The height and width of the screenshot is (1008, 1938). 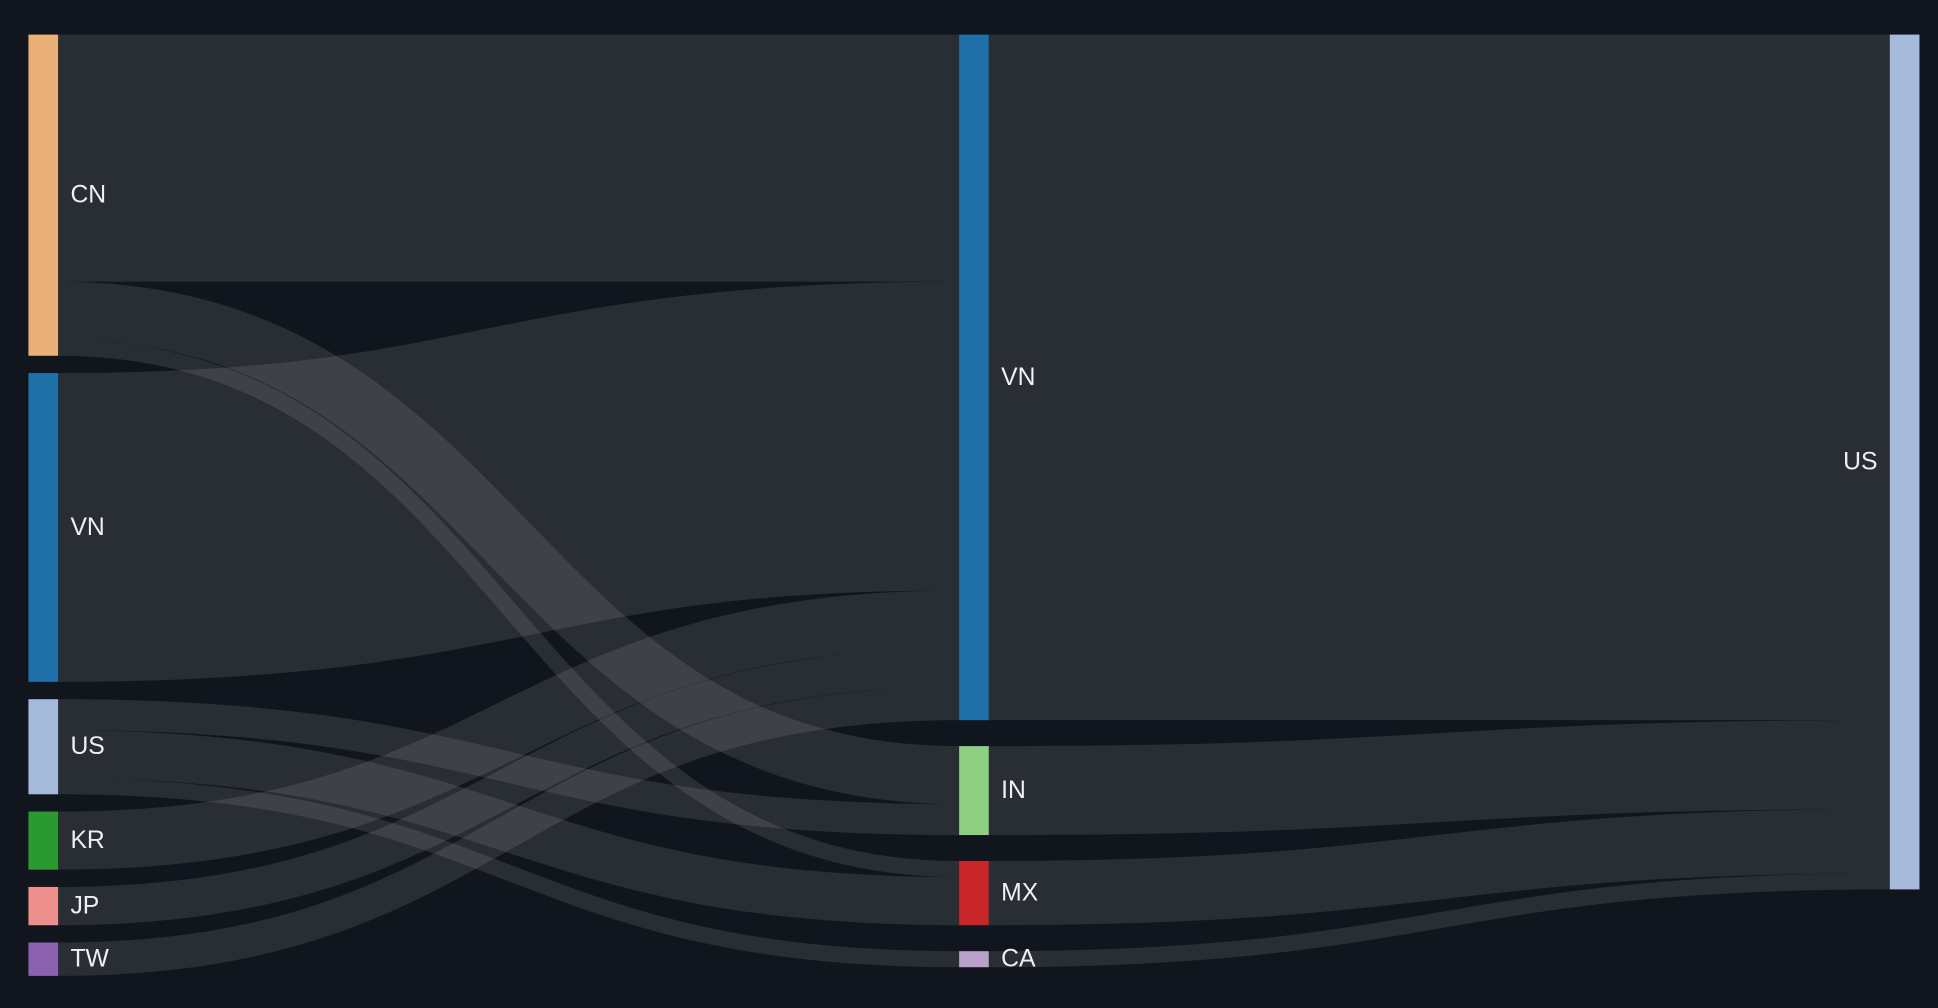 I want to click on link-tw-to-vn, so click(x=509, y=831).